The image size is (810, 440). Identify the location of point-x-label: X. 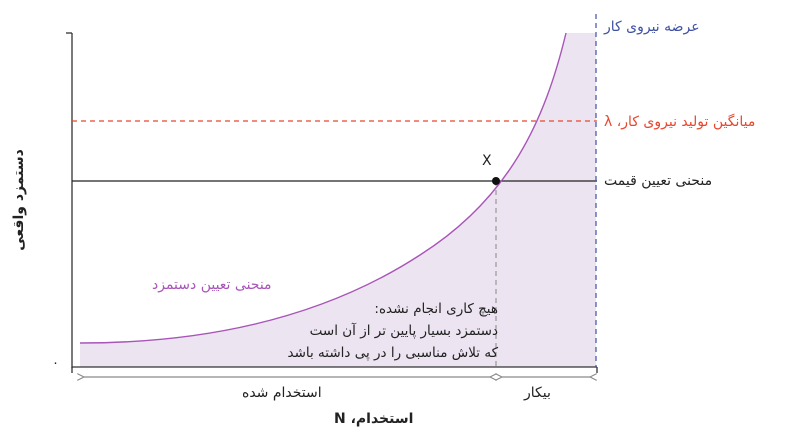
(487, 161).